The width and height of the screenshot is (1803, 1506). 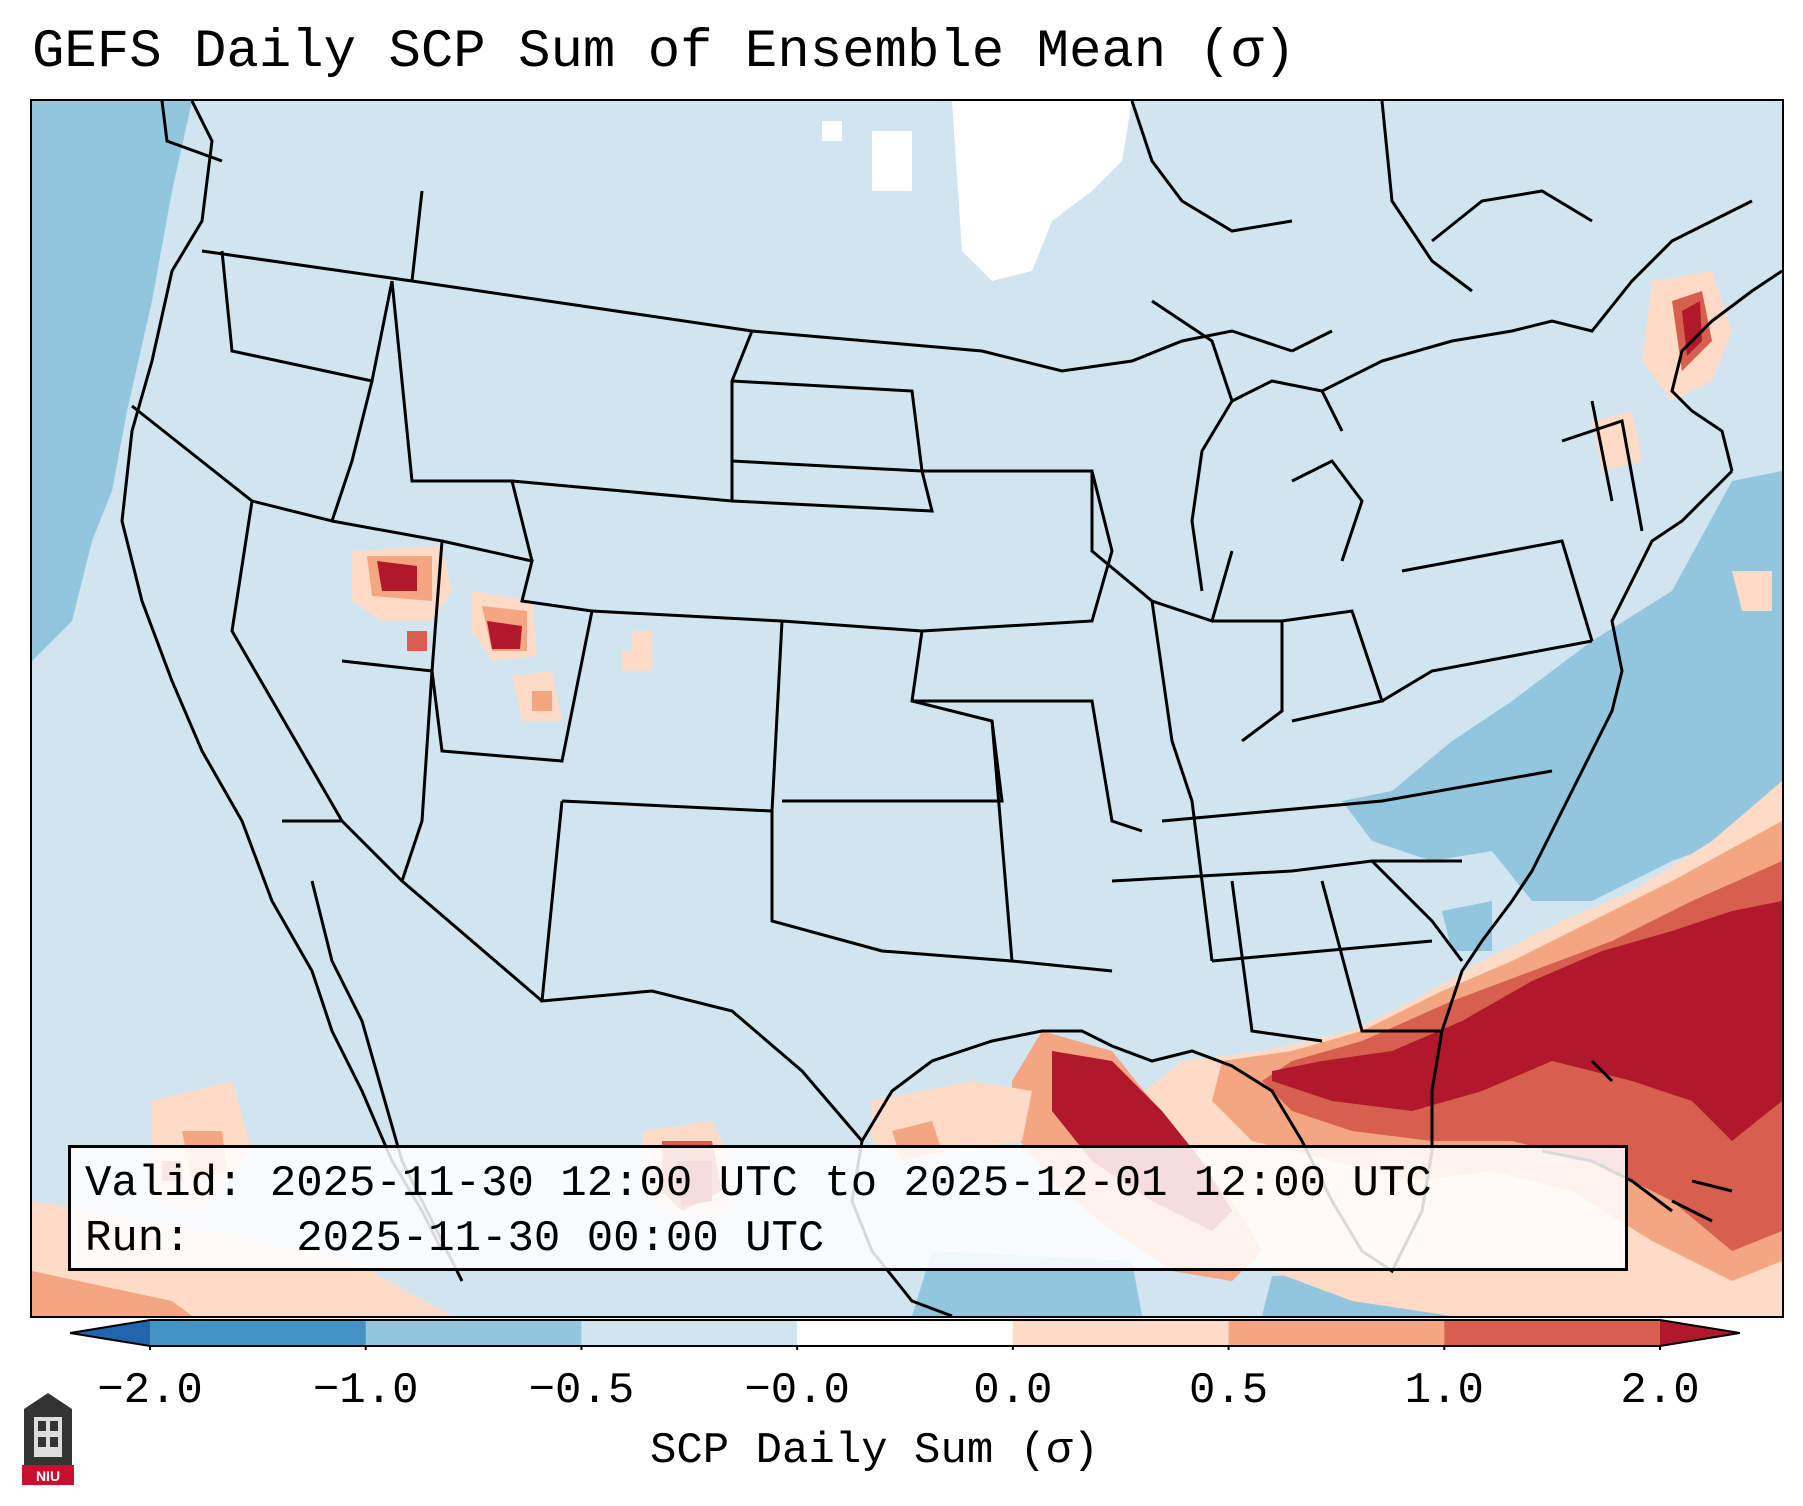 I want to click on chart-title: GEFS Daily SCP Sum of Ensemble Mean (σ), so click(x=664, y=52).